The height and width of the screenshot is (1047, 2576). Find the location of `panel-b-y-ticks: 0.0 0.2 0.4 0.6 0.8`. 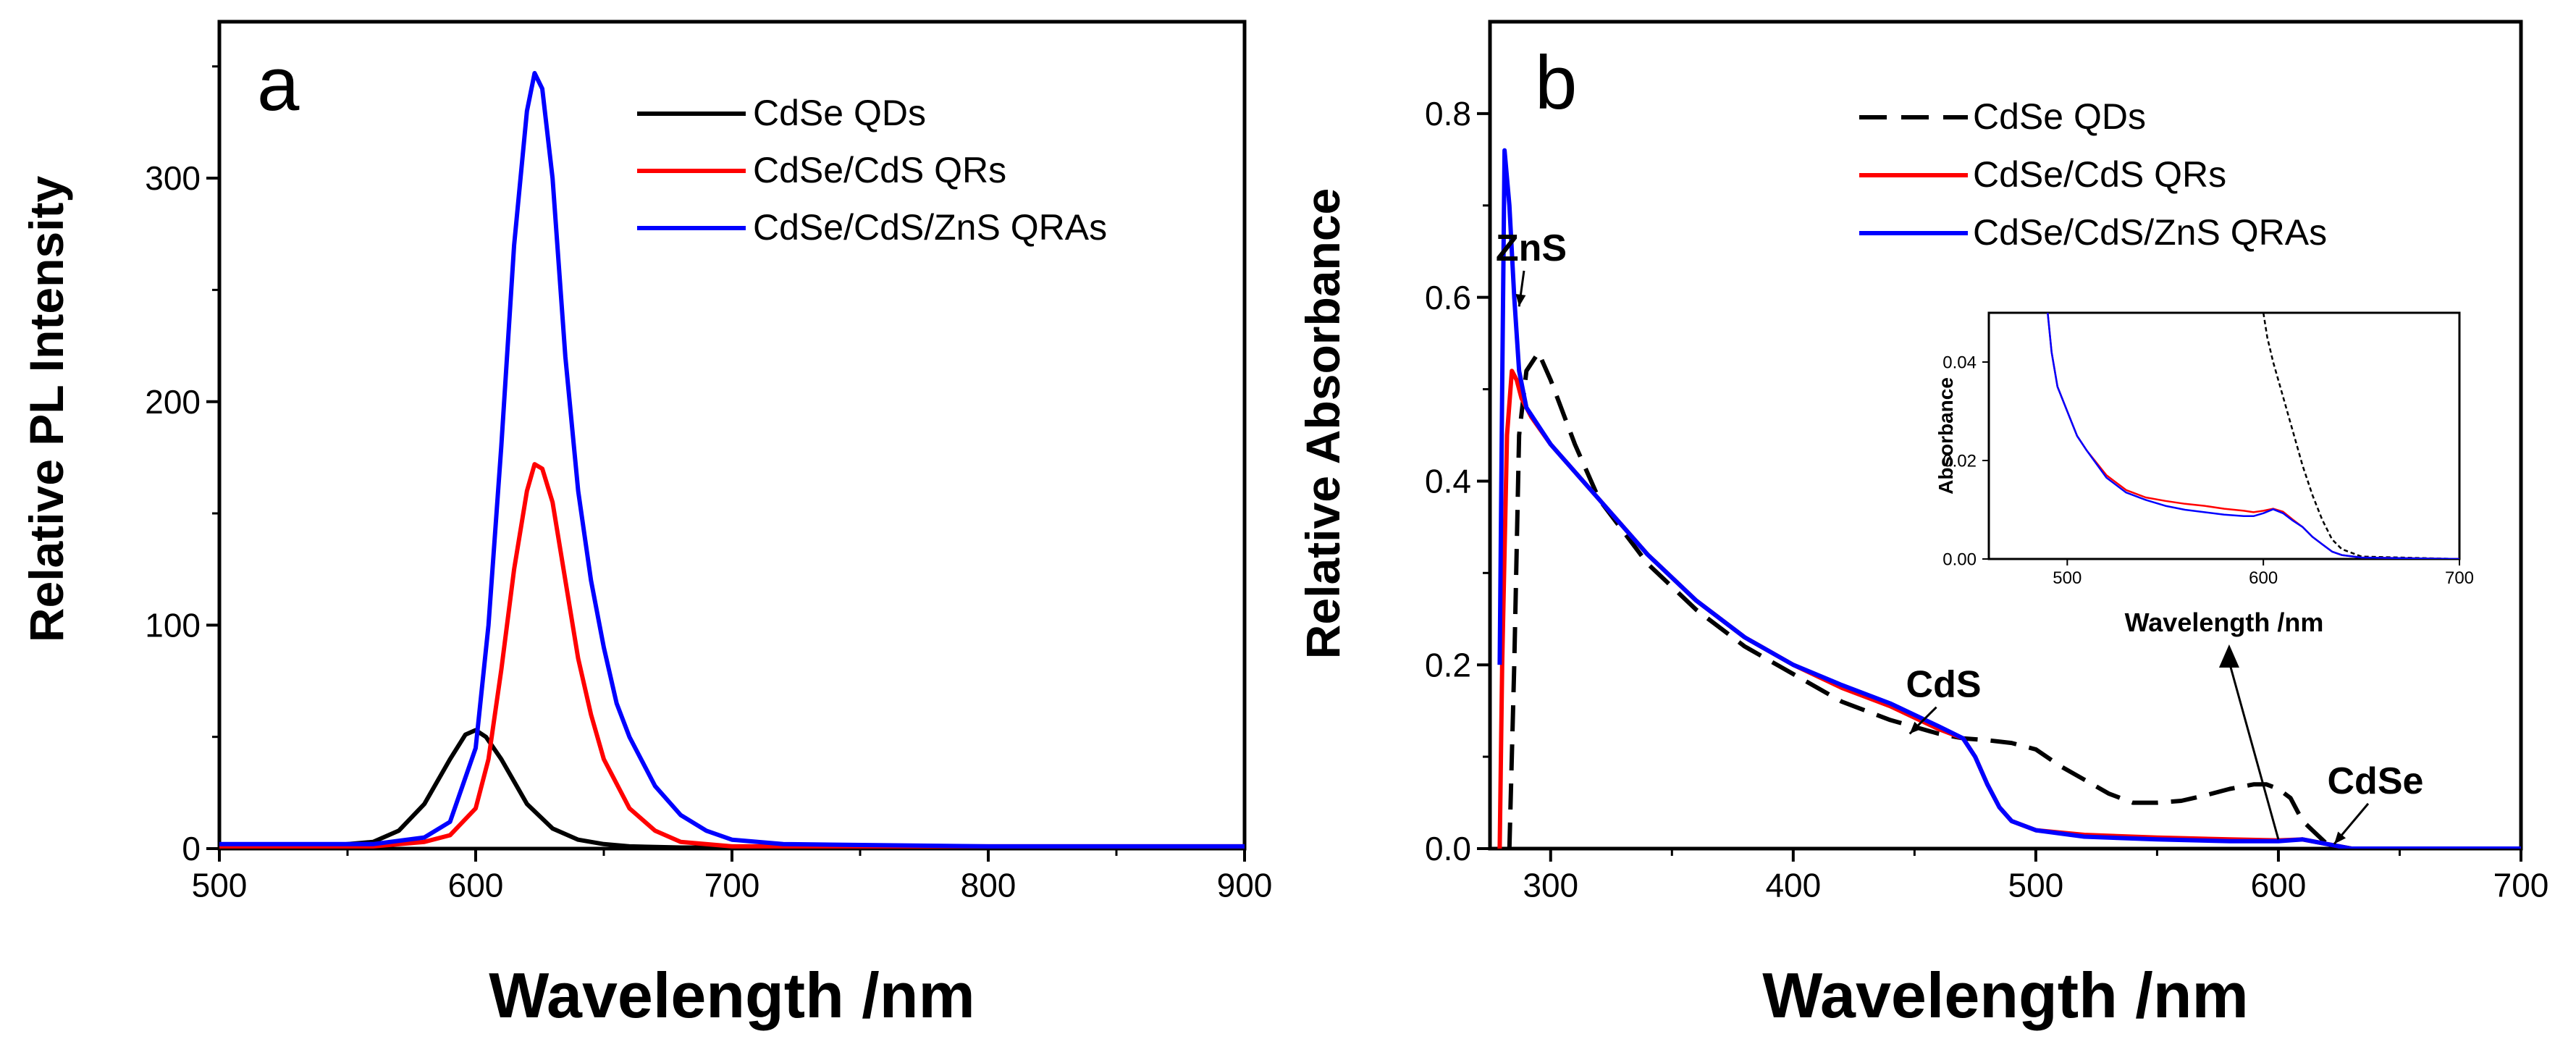

panel-b-y-ticks: 0.0 0.2 0.4 0.6 0.8 is located at coordinates (1457, 481).